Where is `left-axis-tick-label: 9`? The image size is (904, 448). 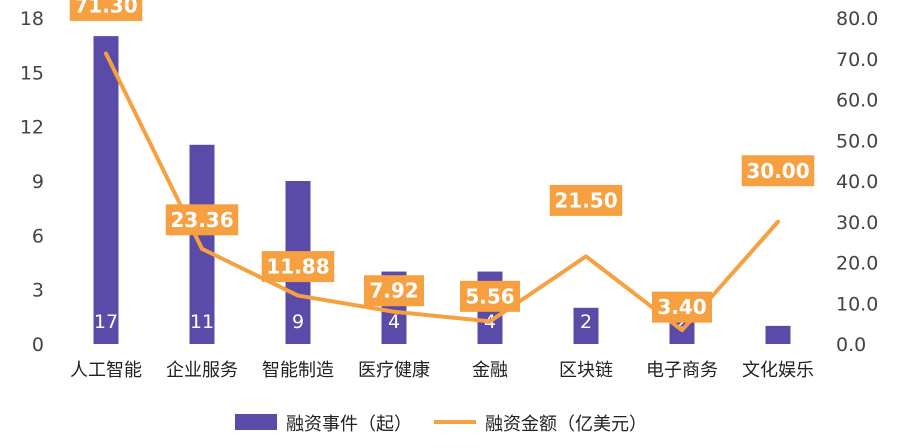 left-axis-tick-label: 9 is located at coordinates (38, 182).